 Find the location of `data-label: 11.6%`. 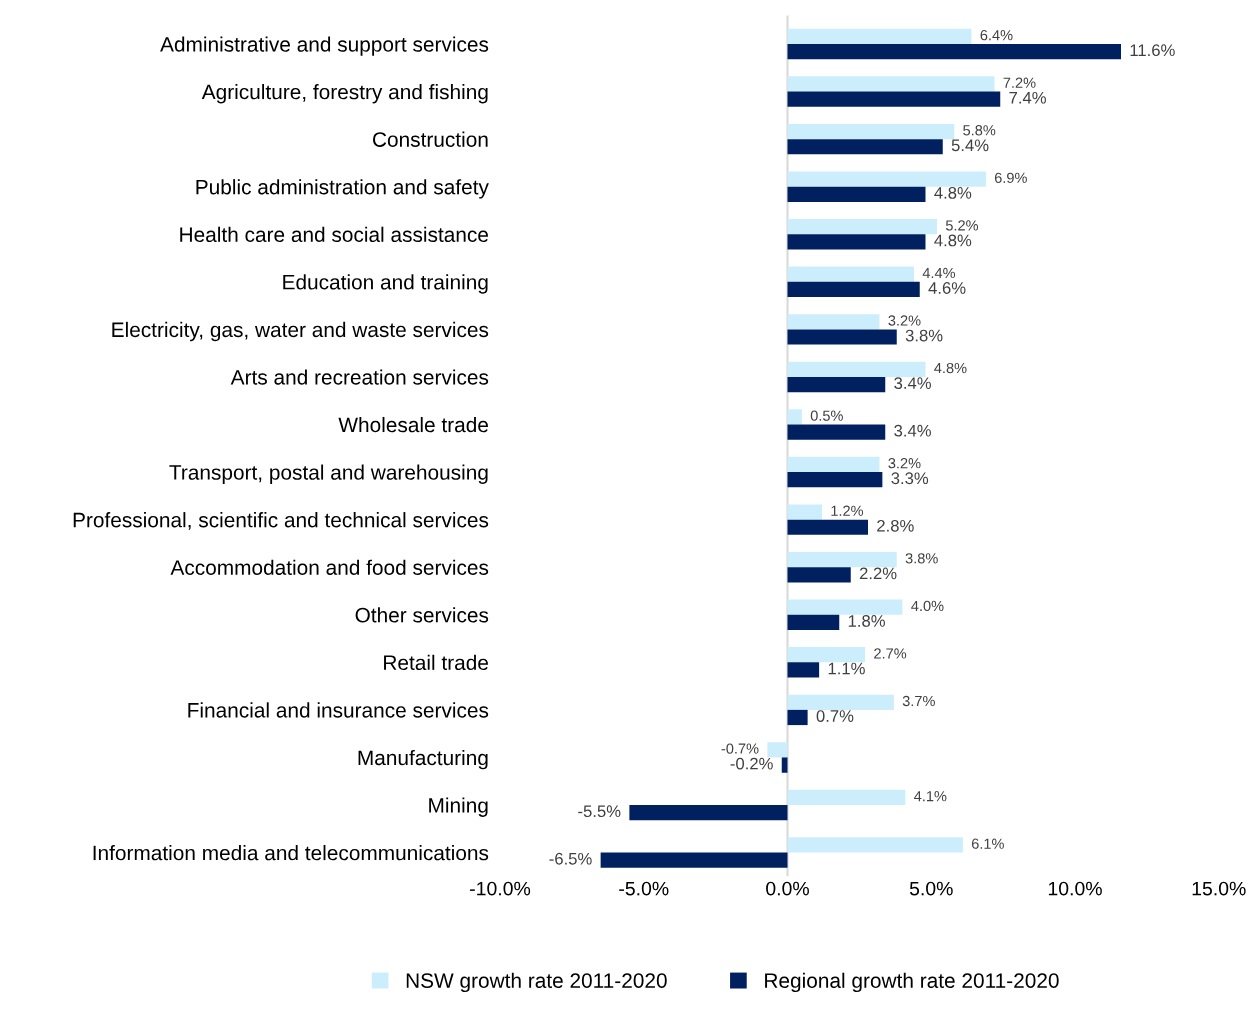

data-label: 11.6% is located at coordinates (1152, 50).